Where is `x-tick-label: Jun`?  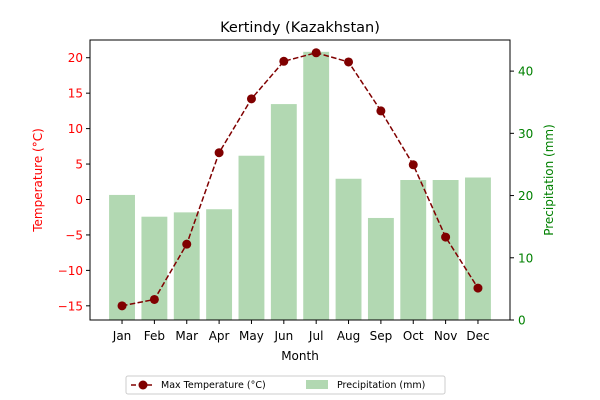 x-tick-label: Jun is located at coordinates (283, 336).